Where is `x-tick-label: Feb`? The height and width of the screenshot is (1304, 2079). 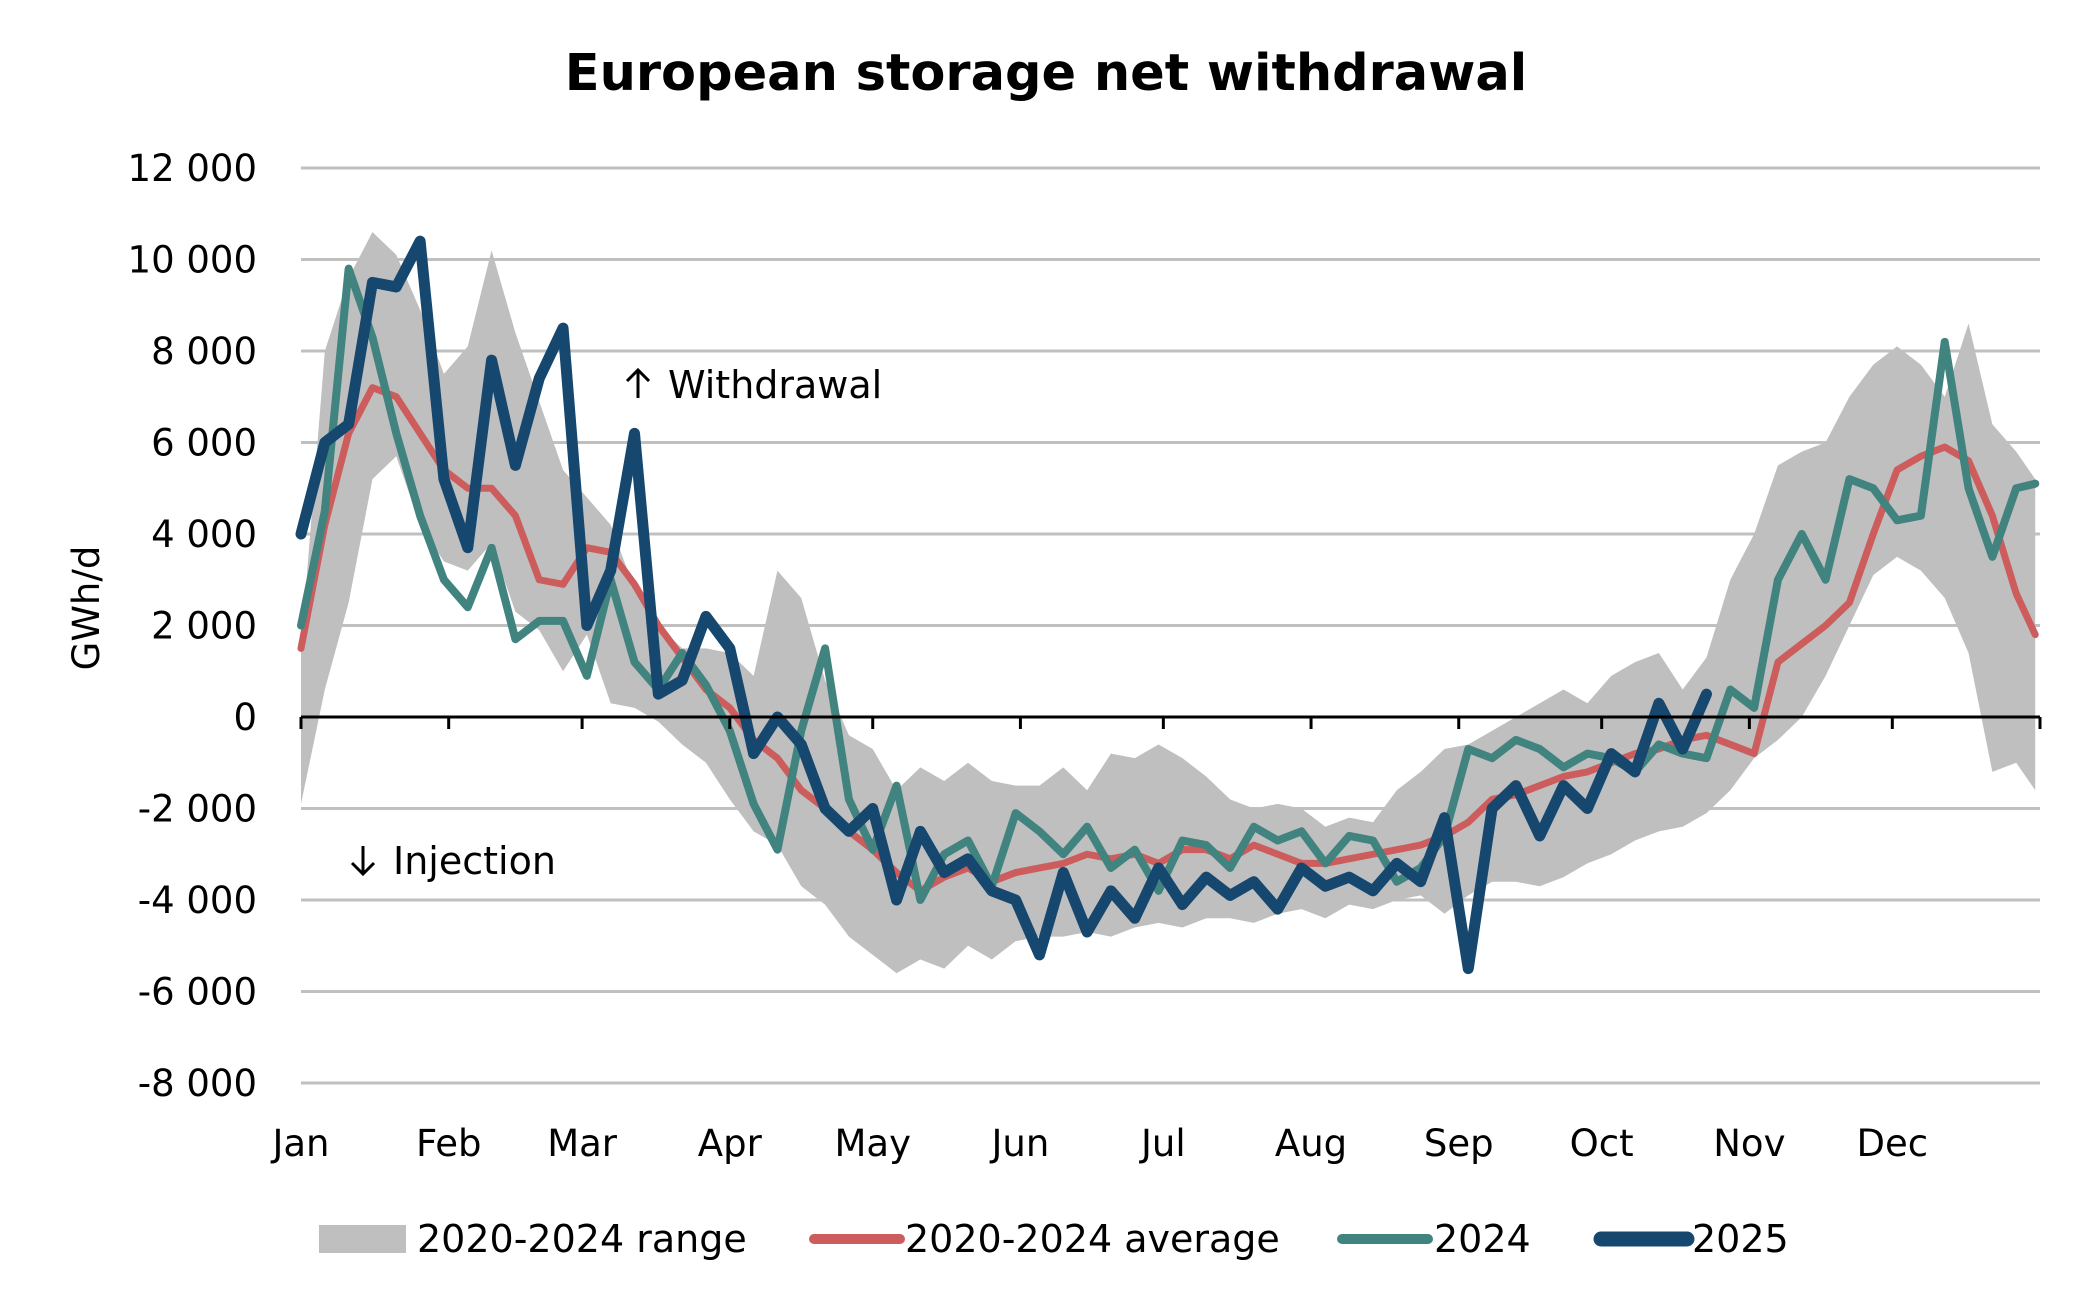 x-tick-label: Feb is located at coordinates (449, 1143).